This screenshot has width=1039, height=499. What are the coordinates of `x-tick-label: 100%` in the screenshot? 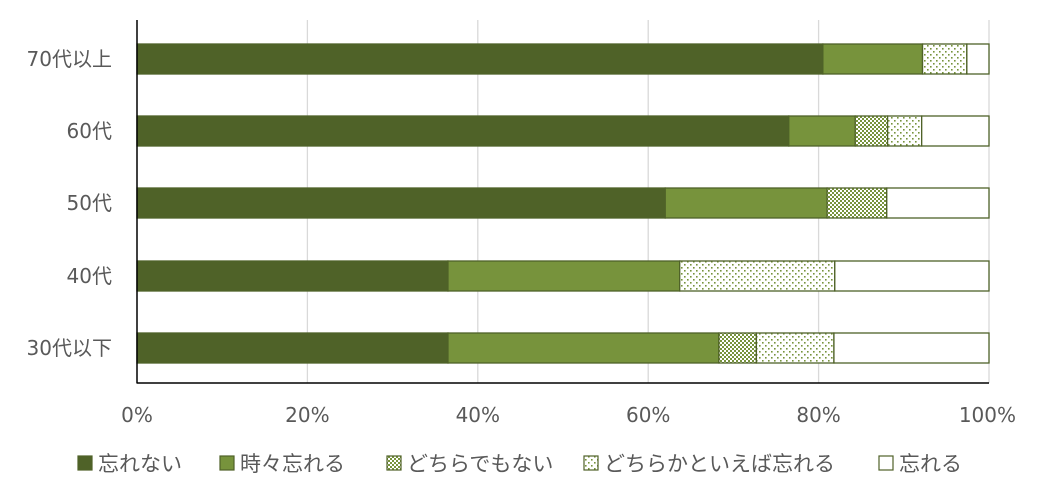 It's located at (987, 415).